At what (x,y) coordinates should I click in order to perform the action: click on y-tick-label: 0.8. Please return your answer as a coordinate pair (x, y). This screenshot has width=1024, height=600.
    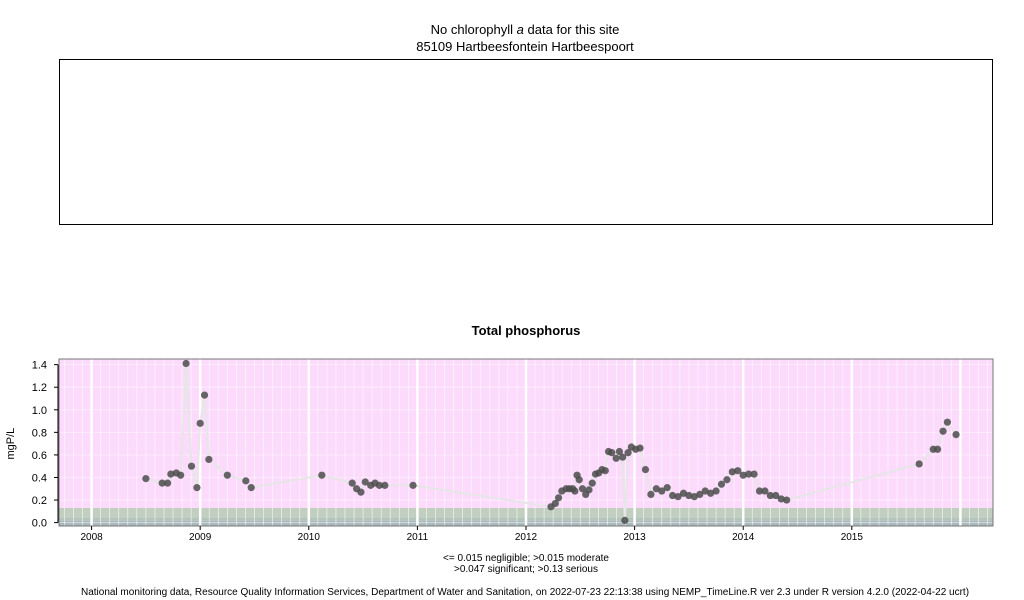
    Looking at the image, I should click on (39, 433).